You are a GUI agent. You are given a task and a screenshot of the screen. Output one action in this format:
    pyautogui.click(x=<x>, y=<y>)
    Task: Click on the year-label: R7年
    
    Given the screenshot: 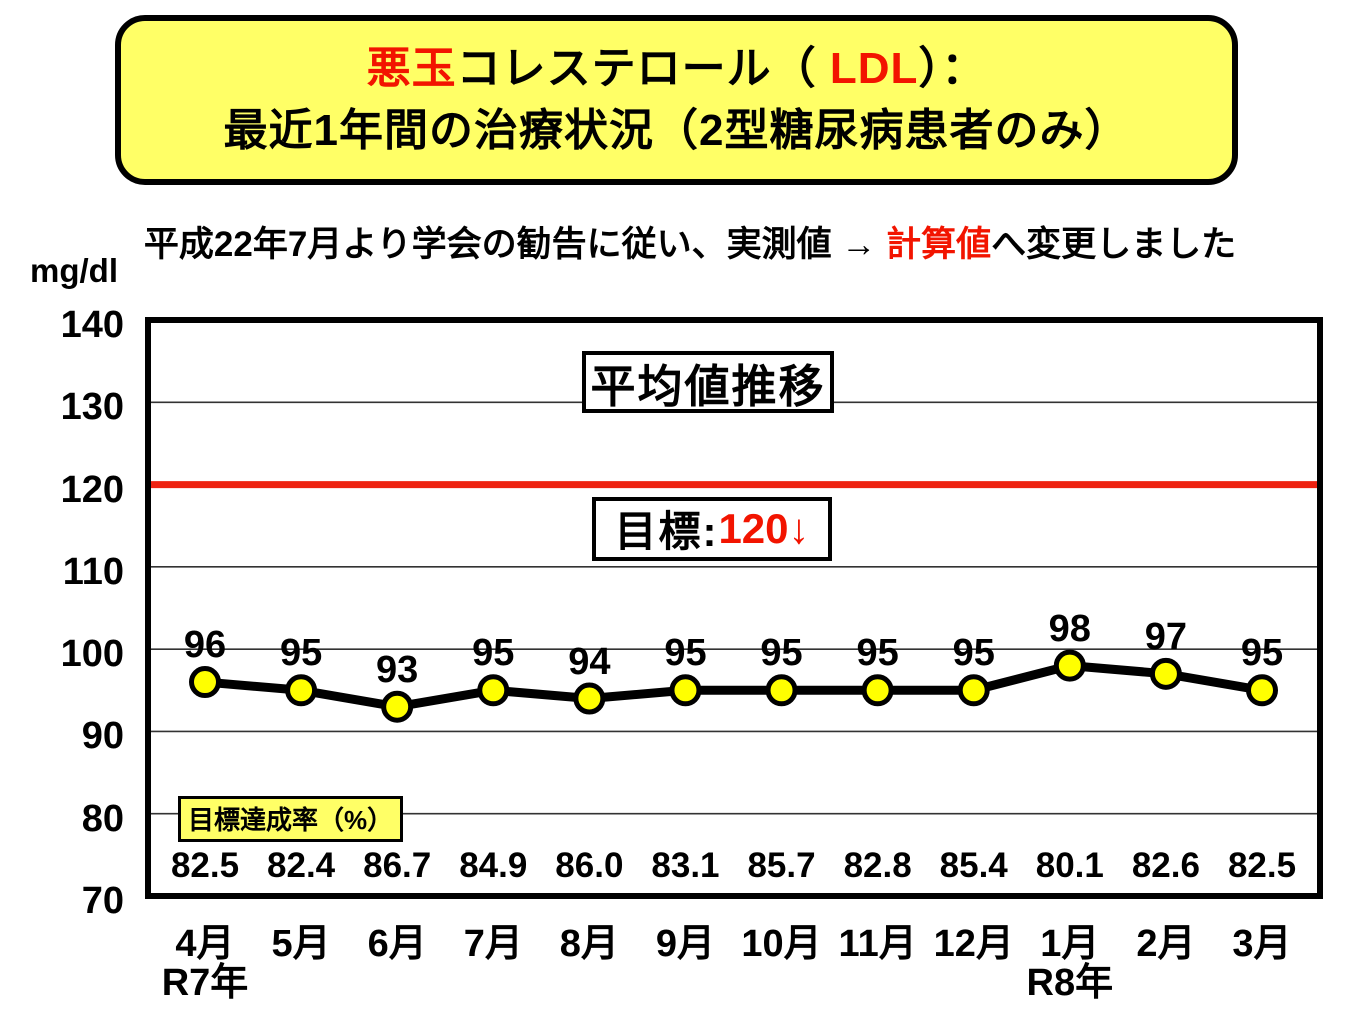 What is the action you would take?
    pyautogui.click(x=205, y=983)
    